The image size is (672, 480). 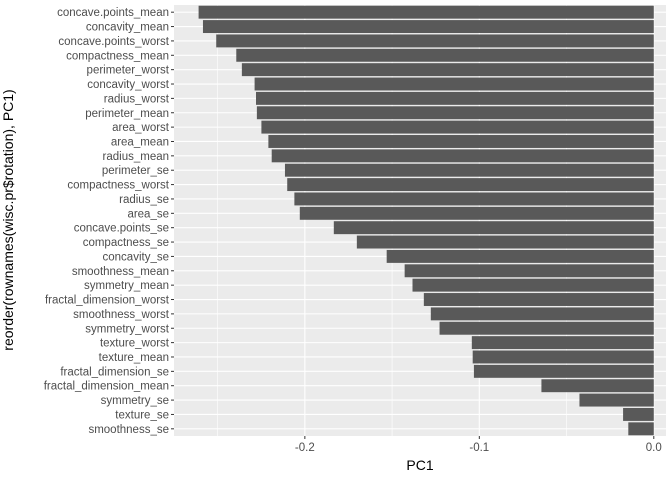 What do you see at coordinates (476, 213) in the screenshot?
I see `bar-area_se` at bounding box center [476, 213].